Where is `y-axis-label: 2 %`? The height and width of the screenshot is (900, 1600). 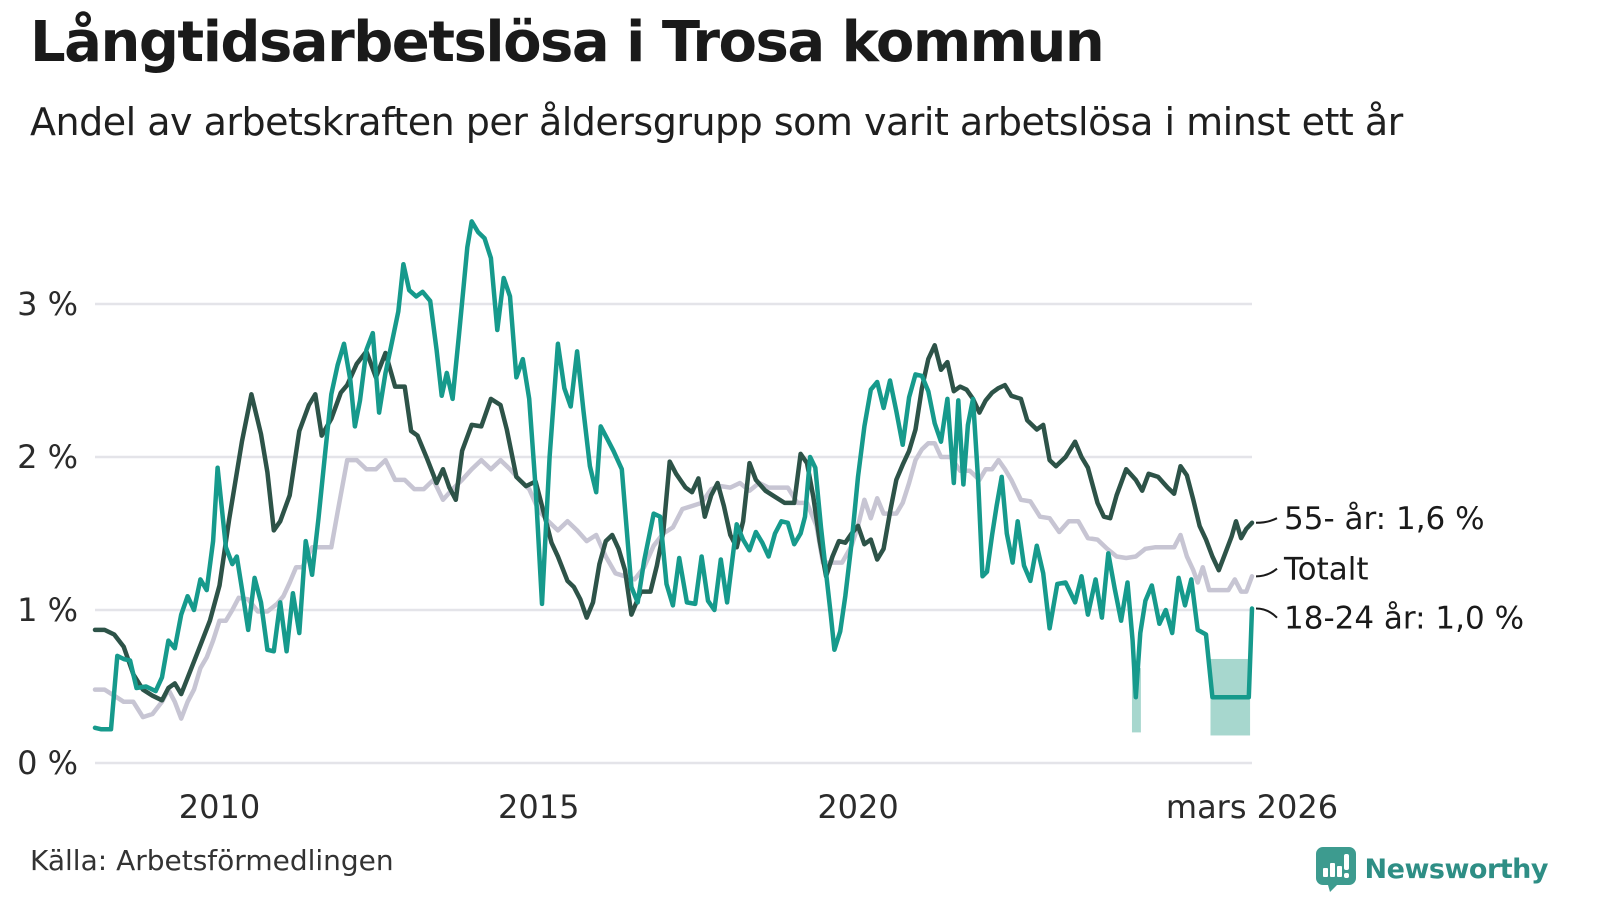 y-axis-label: 2 % is located at coordinates (47, 457).